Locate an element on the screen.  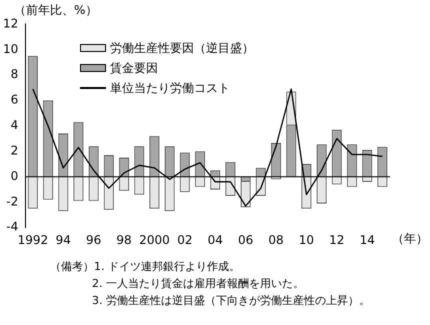
y-tick-label: 0 is located at coordinates (14, 175).